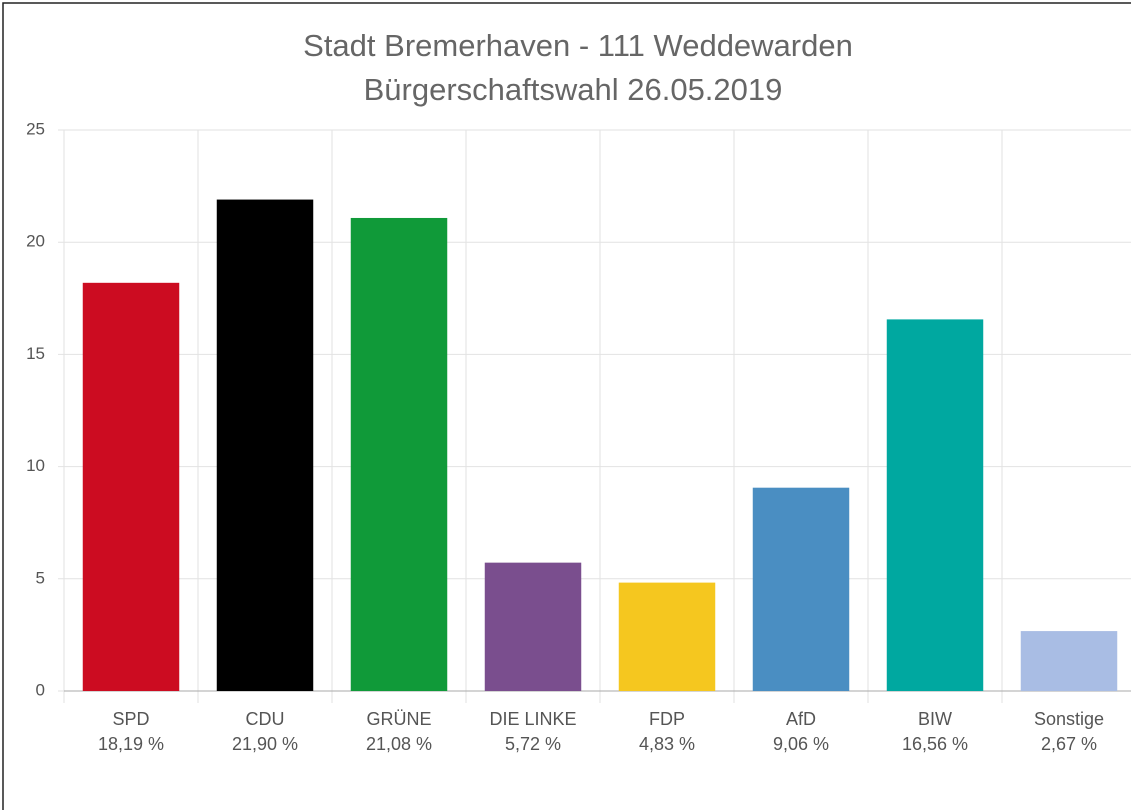  I want to click on x-tick-label: SPD, so click(130, 719).